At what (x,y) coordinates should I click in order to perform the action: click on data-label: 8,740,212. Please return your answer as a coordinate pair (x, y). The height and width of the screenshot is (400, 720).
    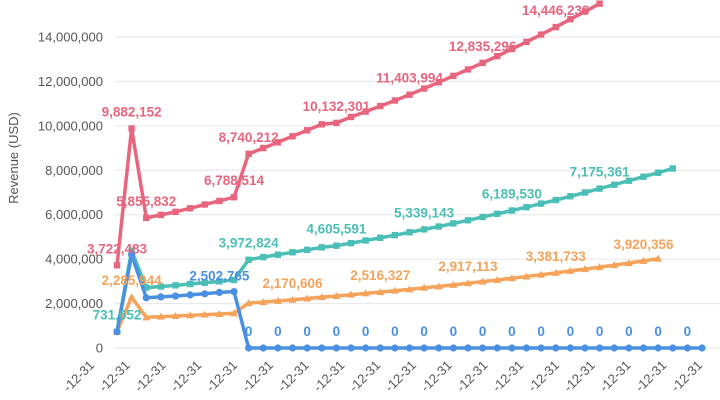
    Looking at the image, I should click on (249, 137).